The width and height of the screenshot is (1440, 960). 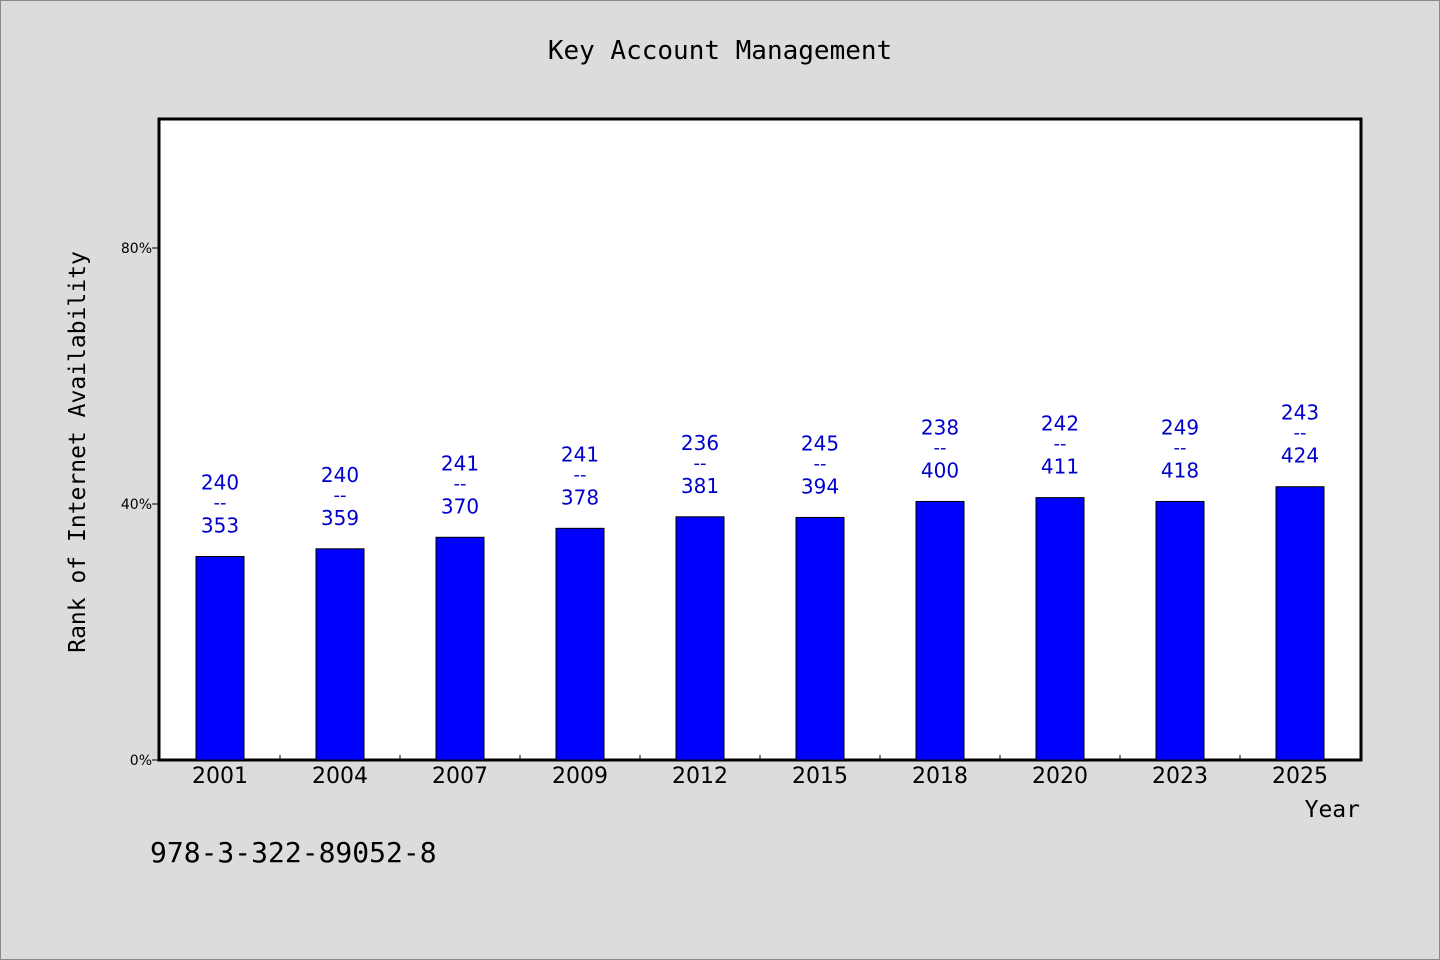 What do you see at coordinates (760, 772) in the screenshot?
I see `x-axis: 2001 2004 2007 2009 2012 2015 2018 2020 2023 2025` at bounding box center [760, 772].